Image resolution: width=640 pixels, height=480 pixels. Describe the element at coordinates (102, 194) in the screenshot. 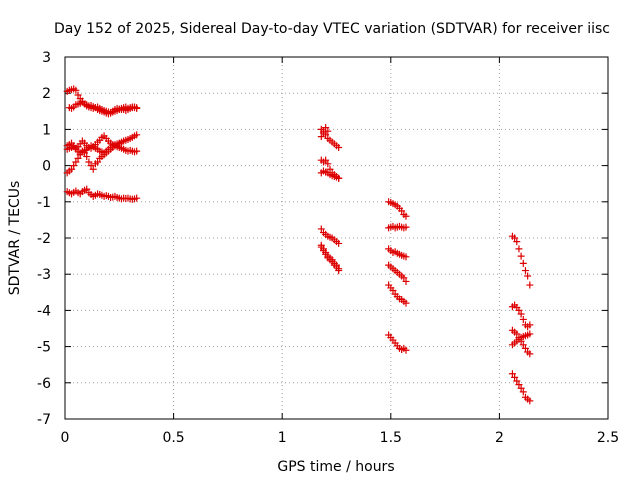

I see `series-sat-f` at that location.